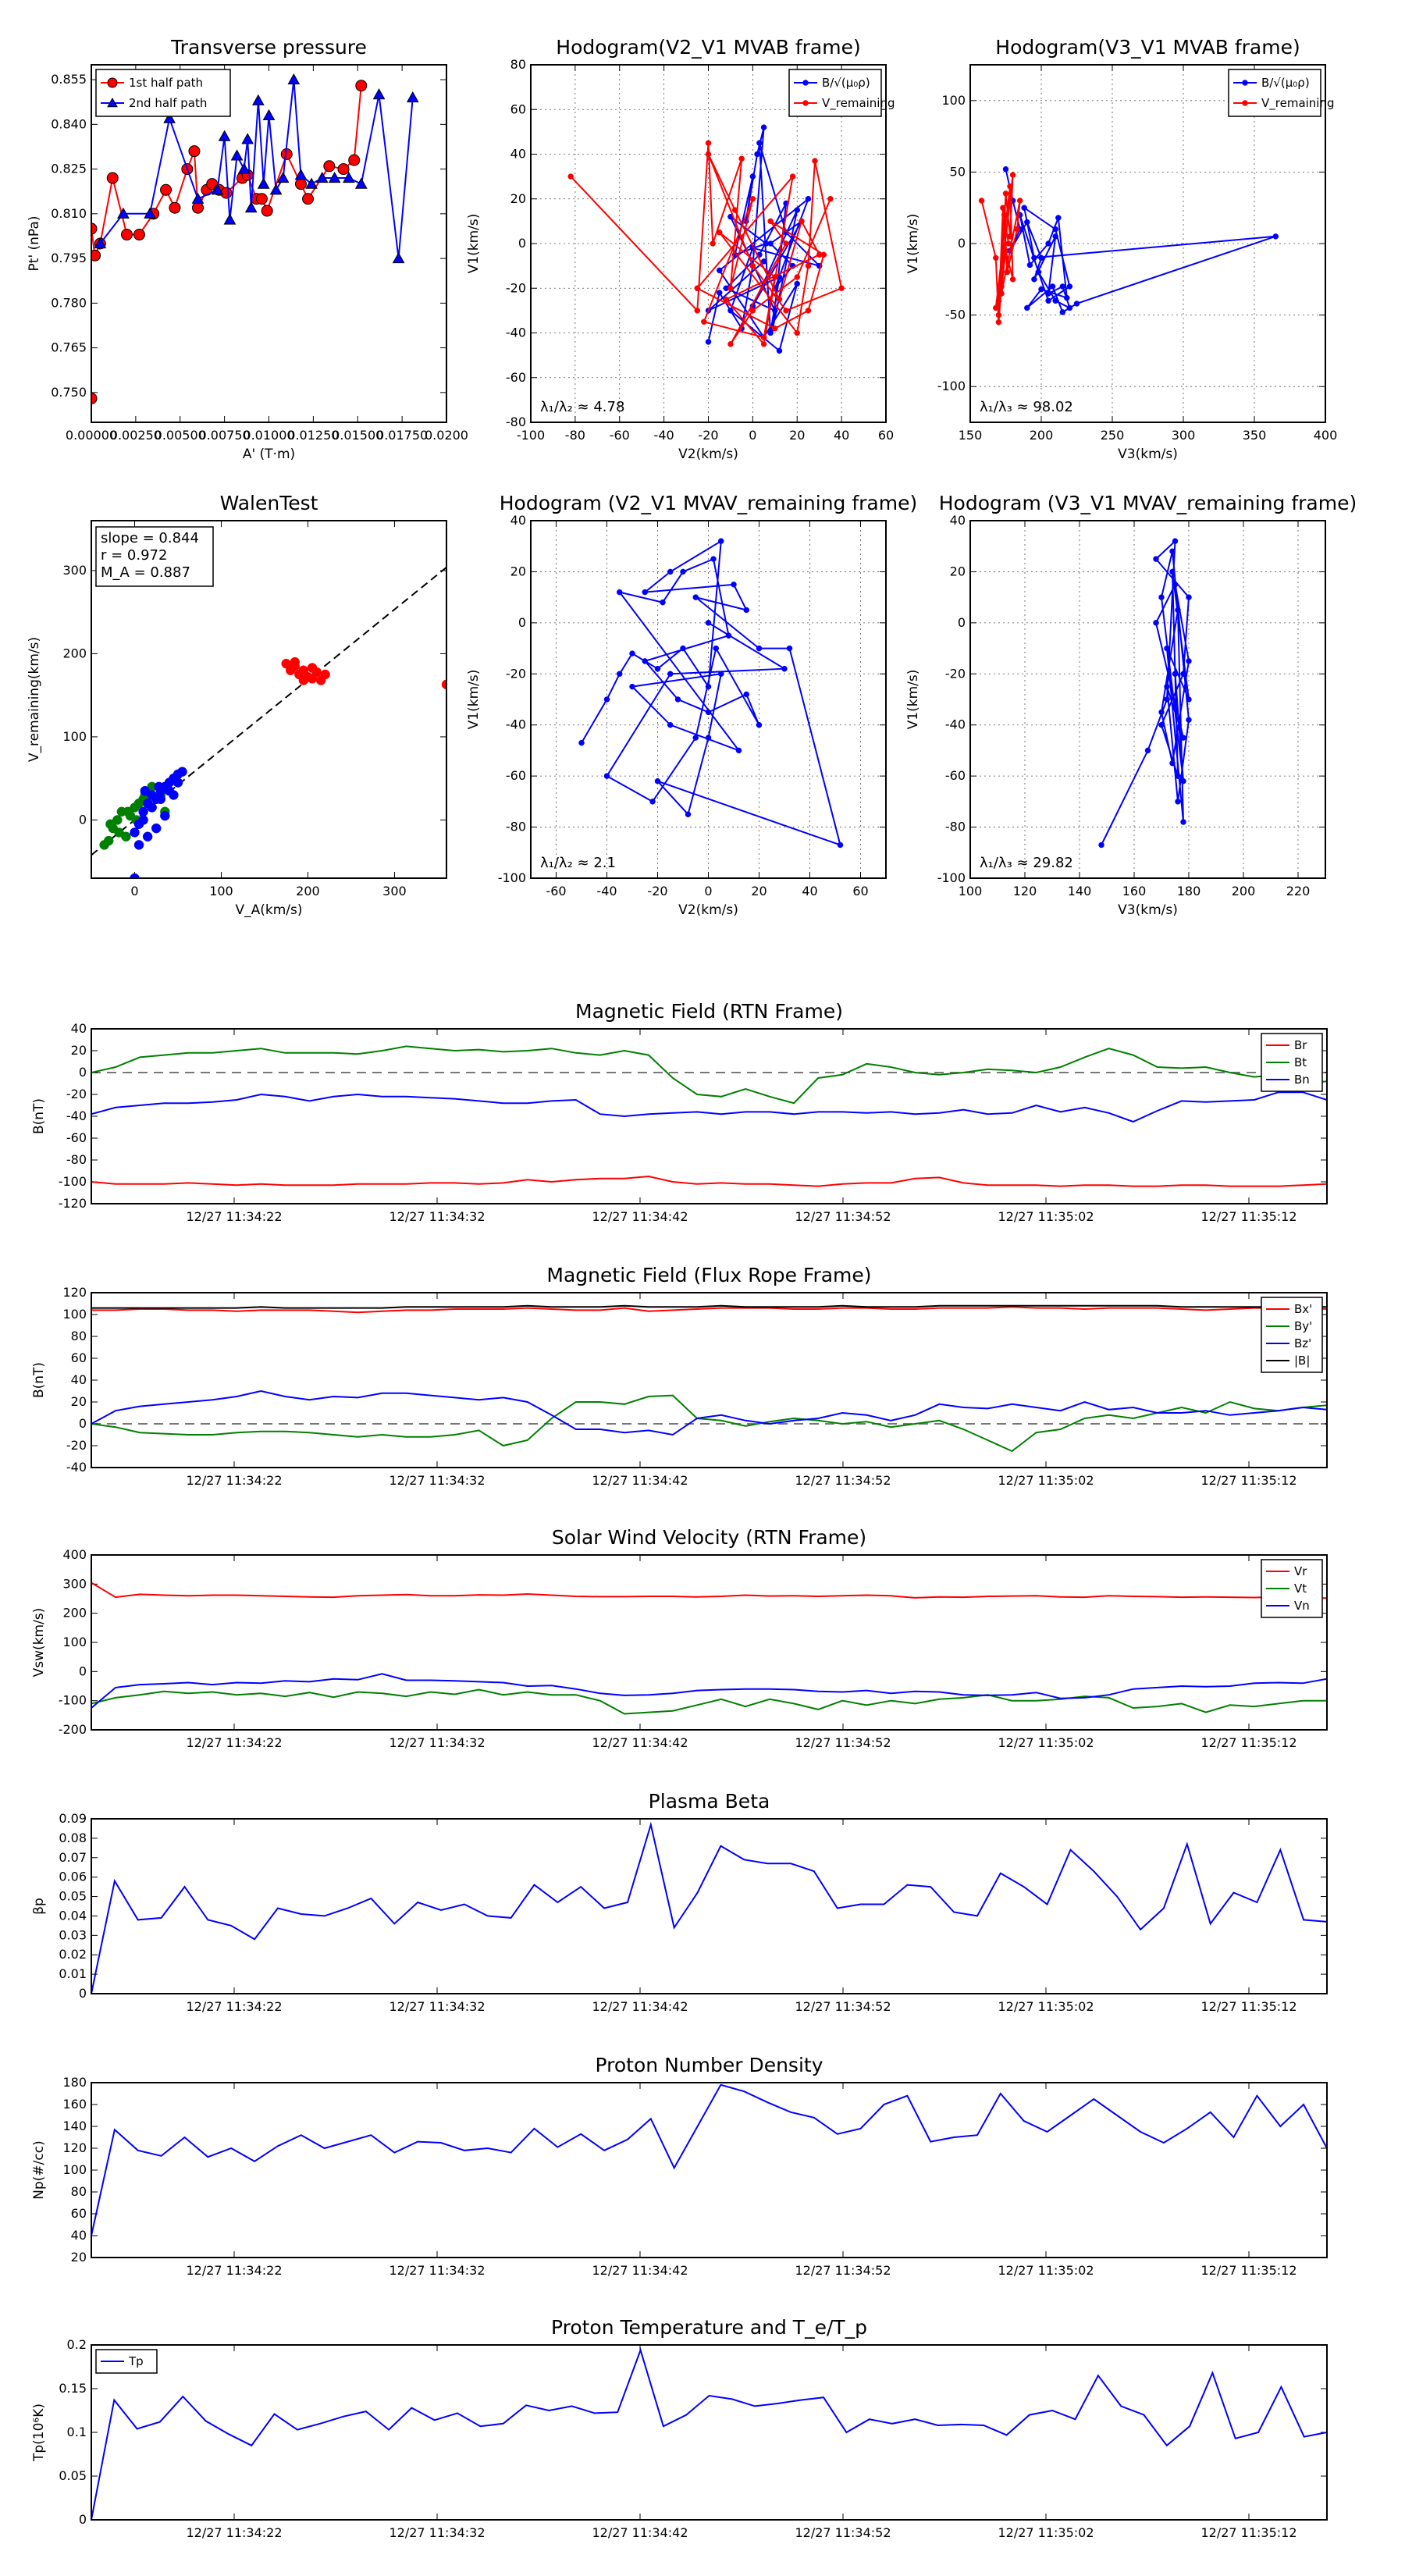 The width and height of the screenshot is (1405, 2576). I want to click on series-line, so click(709, 1590).